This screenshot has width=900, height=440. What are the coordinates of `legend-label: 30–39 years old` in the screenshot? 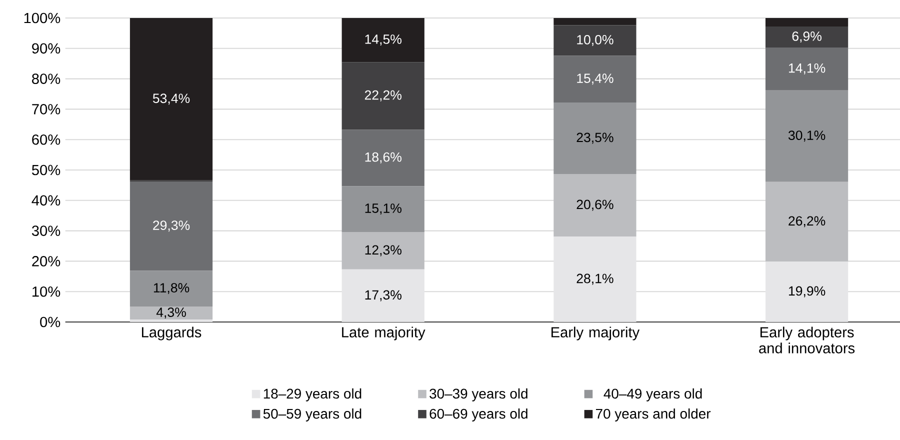 It's located at (479, 395).